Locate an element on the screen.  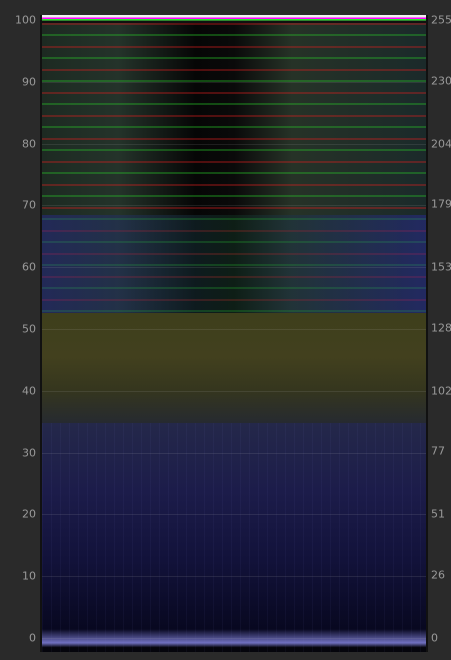
right-tick-label: 102 is located at coordinates (441, 391).